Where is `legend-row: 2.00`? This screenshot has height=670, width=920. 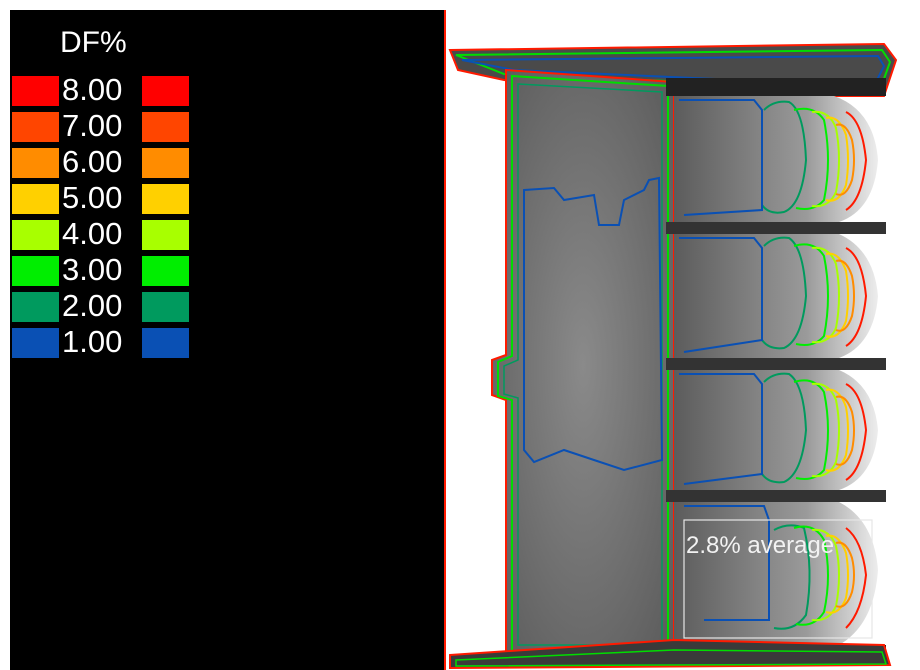 legend-row: 2.00 is located at coordinates (105, 305).